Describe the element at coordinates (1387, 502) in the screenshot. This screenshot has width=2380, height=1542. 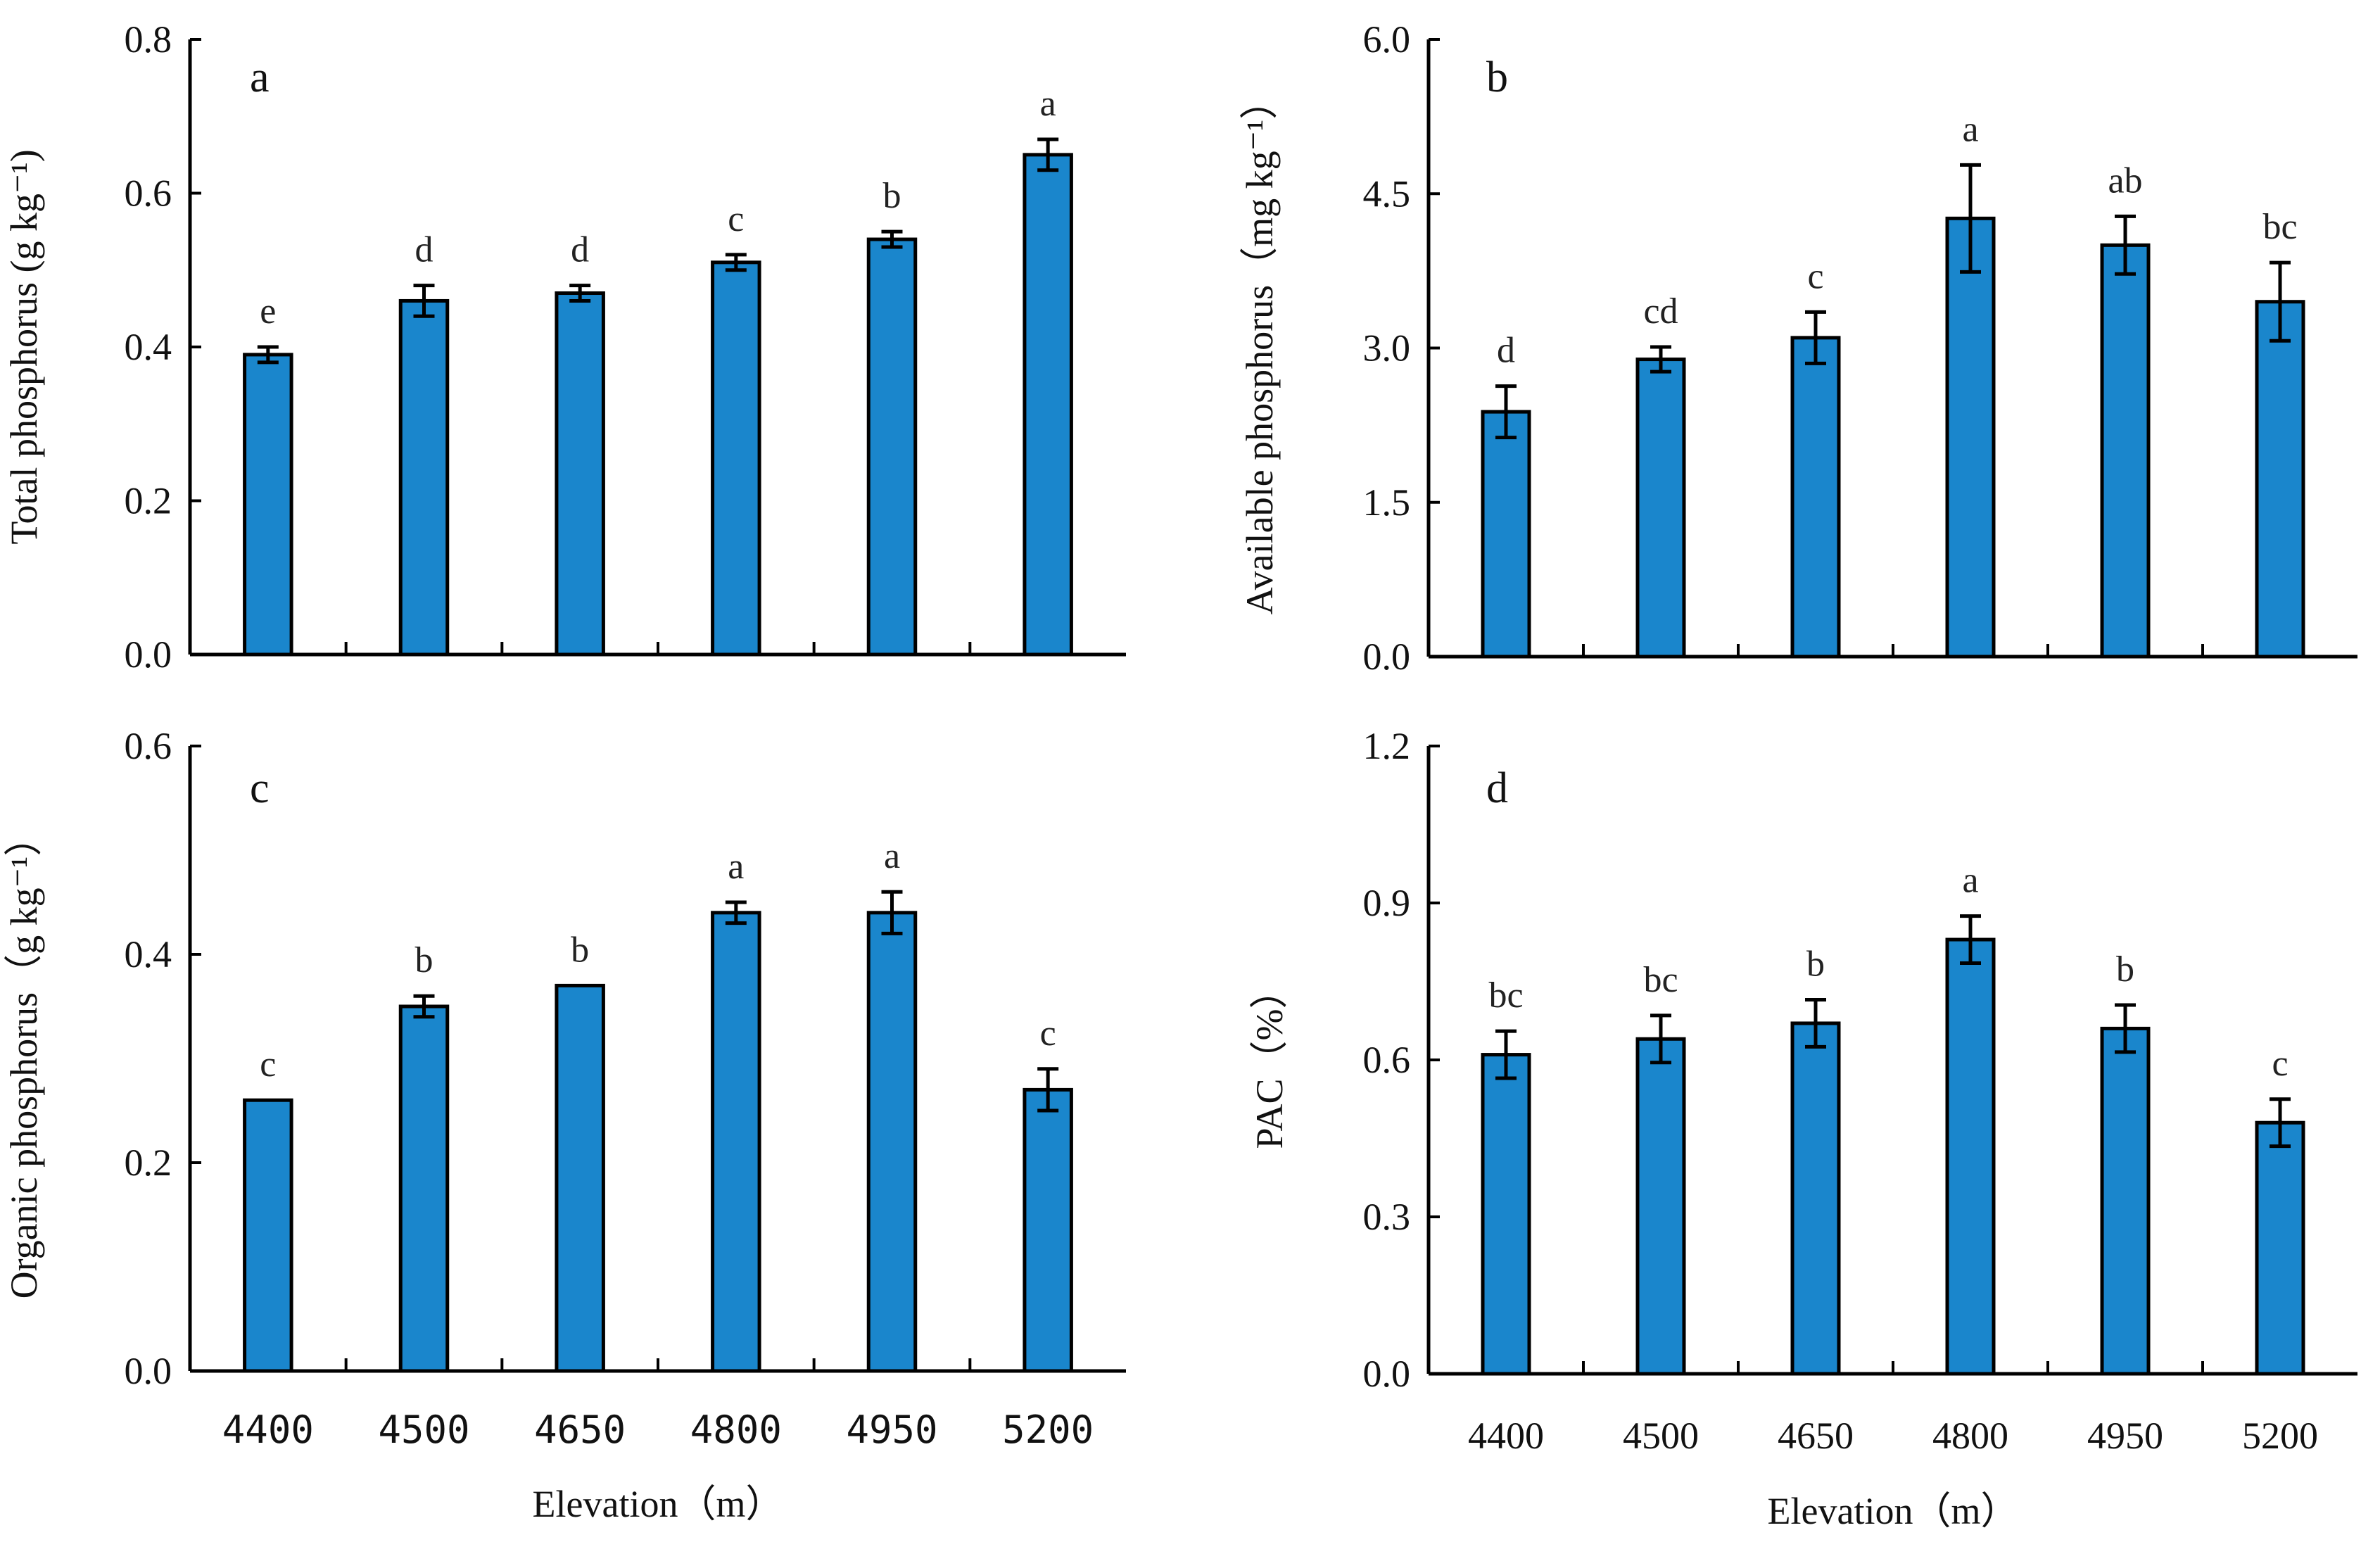
I see `y-tick-label: 1.5` at that location.